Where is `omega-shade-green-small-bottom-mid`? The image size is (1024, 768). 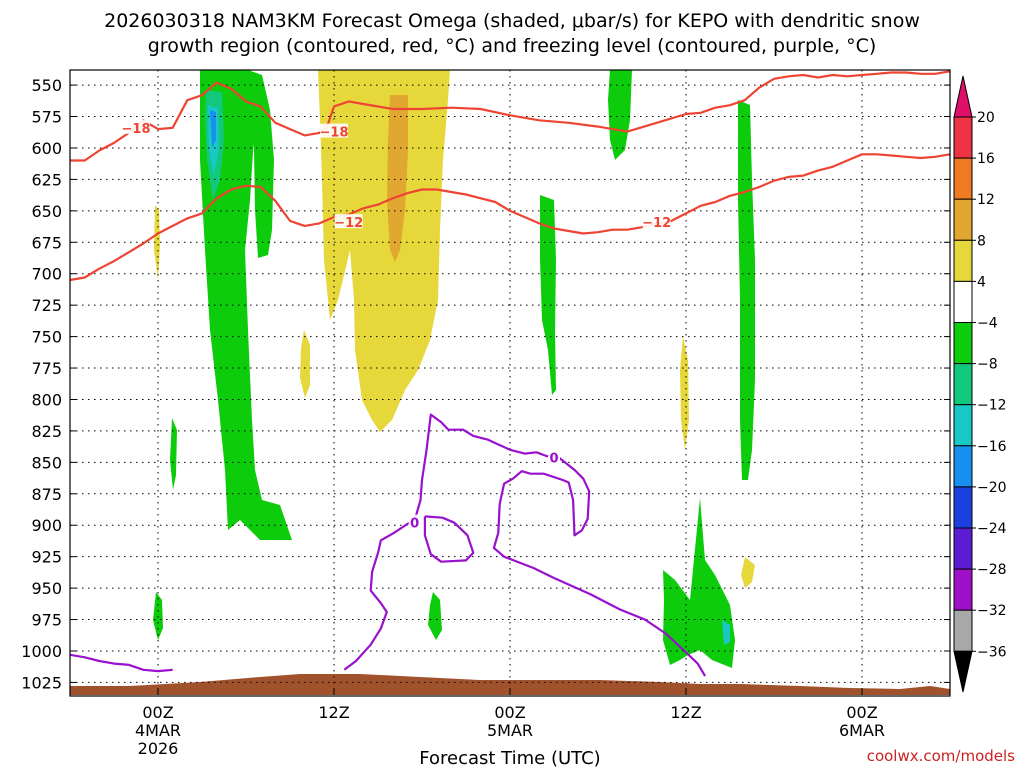
omega-shade-green-small-bottom-mid is located at coordinates (435, 616).